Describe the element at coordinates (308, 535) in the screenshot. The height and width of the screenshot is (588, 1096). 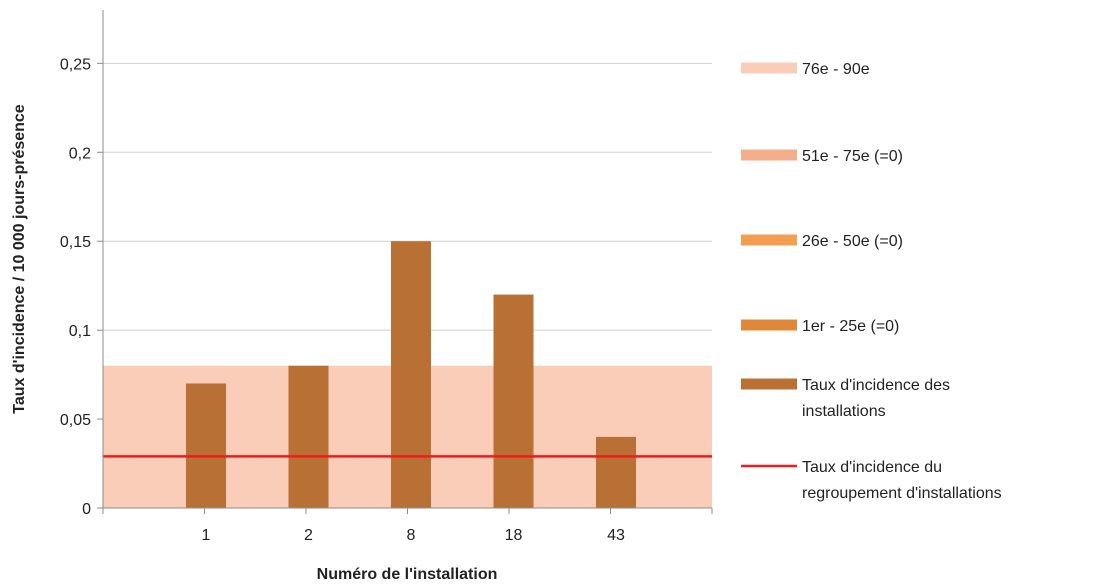
I see `x-tick-label: 2` at that location.